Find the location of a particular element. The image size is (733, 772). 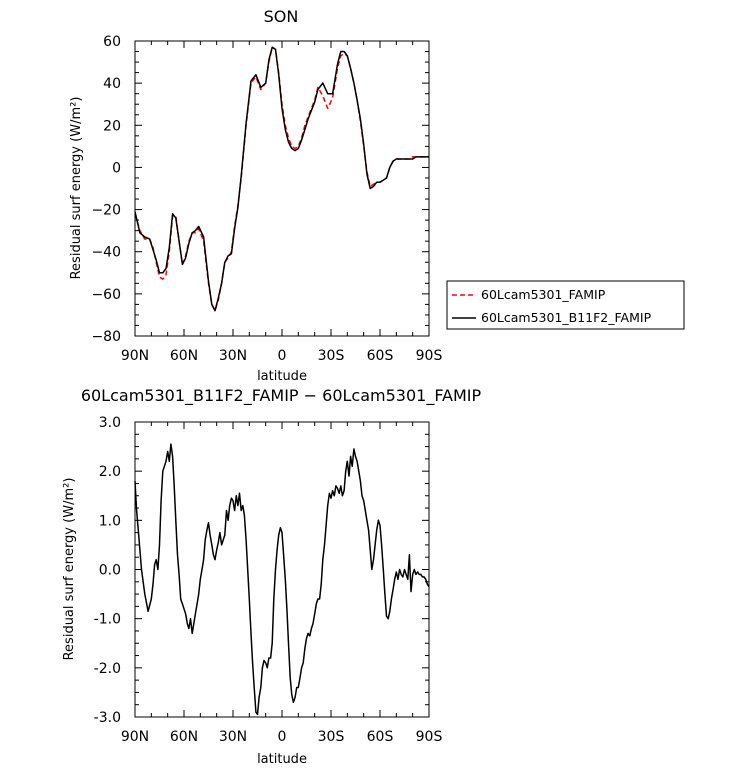

y-tick-label: 40 is located at coordinates (112, 84).